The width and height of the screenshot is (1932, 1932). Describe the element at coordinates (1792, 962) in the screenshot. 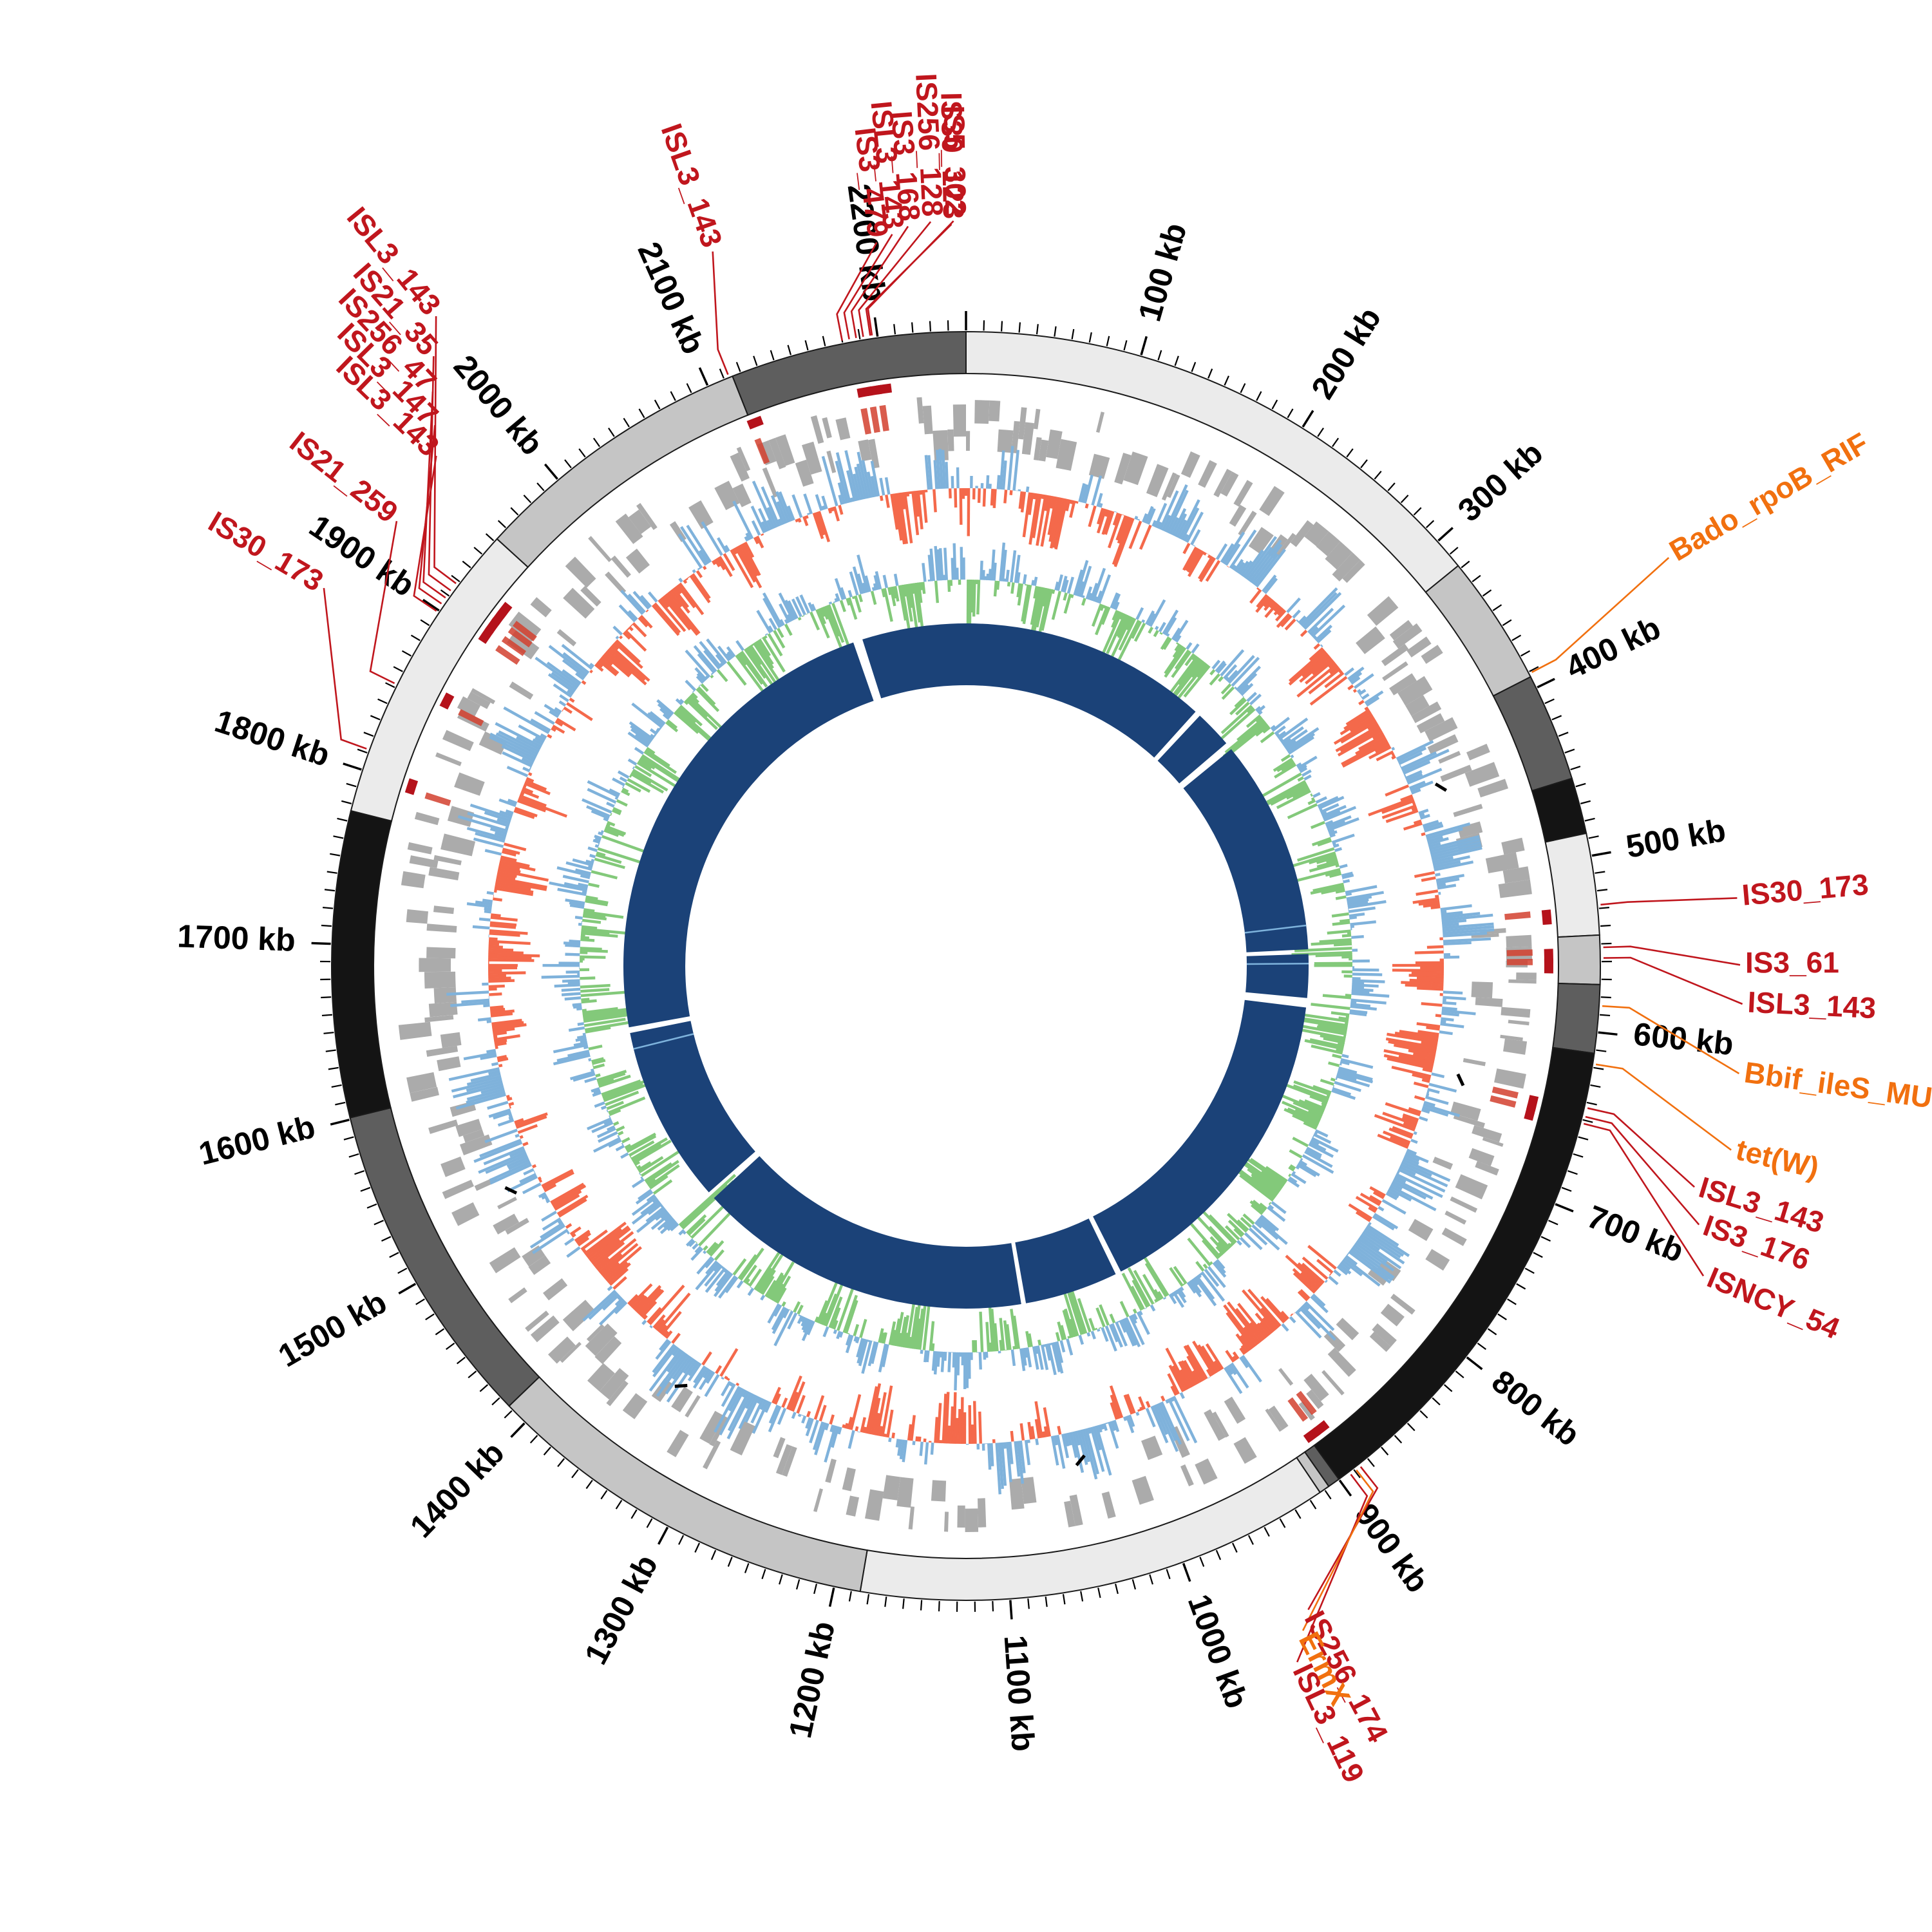

I see `is-element-label: IS3_61` at that location.